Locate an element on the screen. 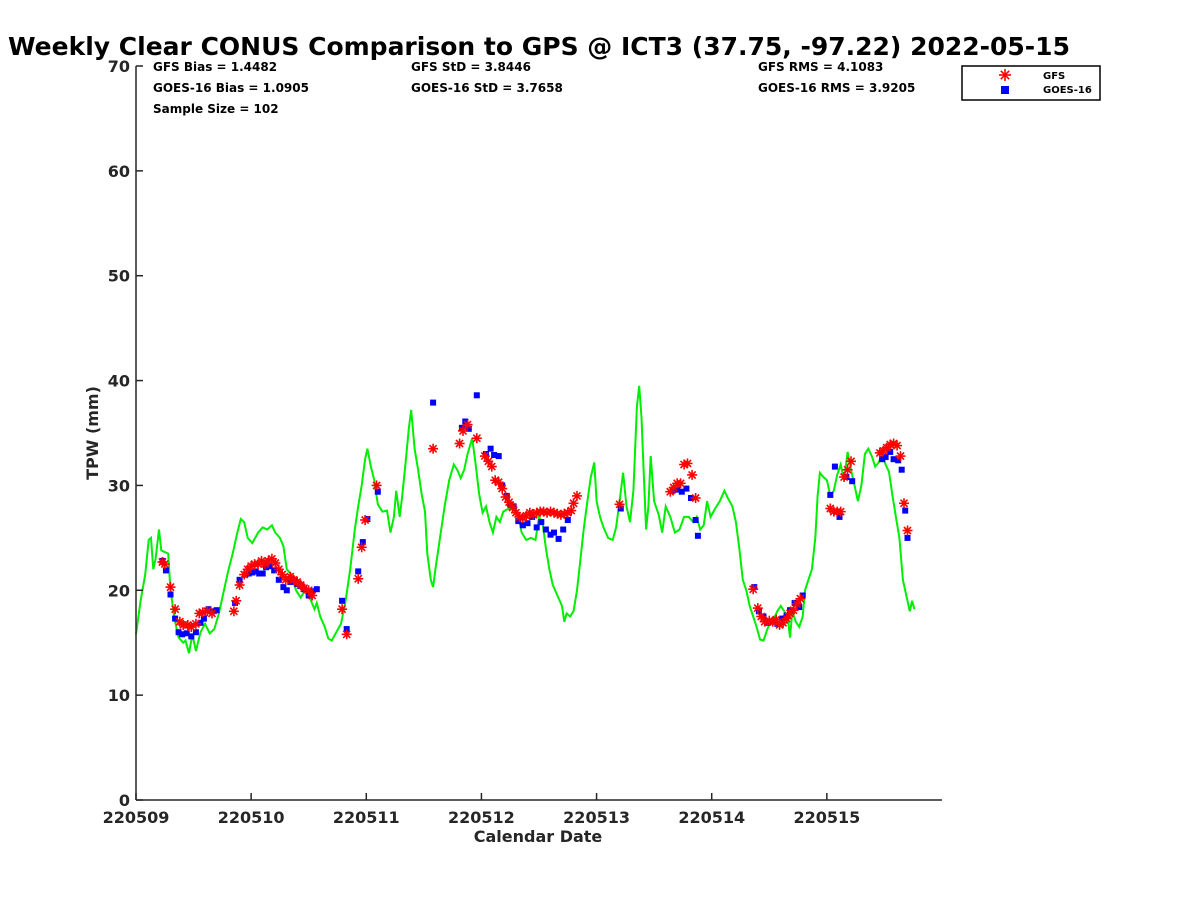  goes-bias-stat: GOES-16 Bias = 1.0905 is located at coordinates (231, 88).